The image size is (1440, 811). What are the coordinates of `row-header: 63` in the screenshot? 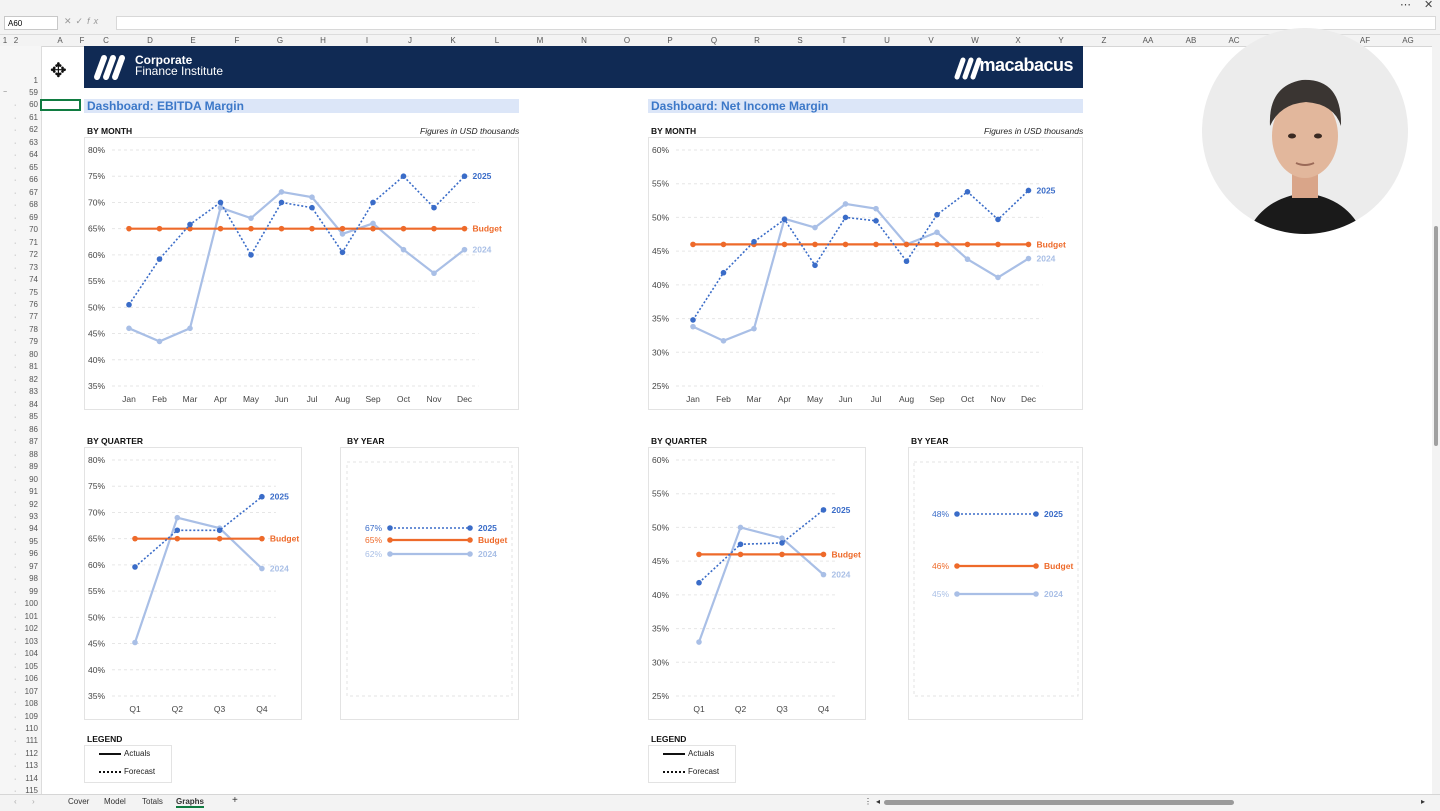 It's located at (33, 142).